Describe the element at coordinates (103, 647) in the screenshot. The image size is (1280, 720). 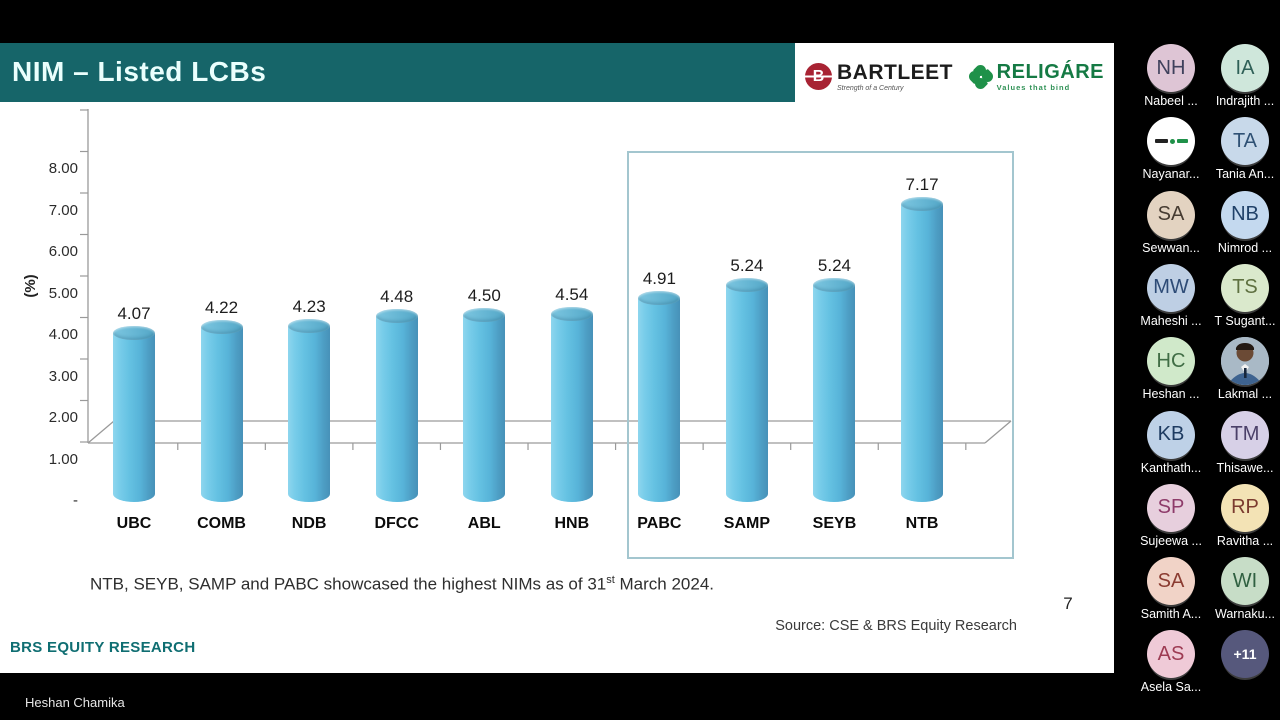
I see `brs-footer: BRS EQUITY RESEARCH` at that location.